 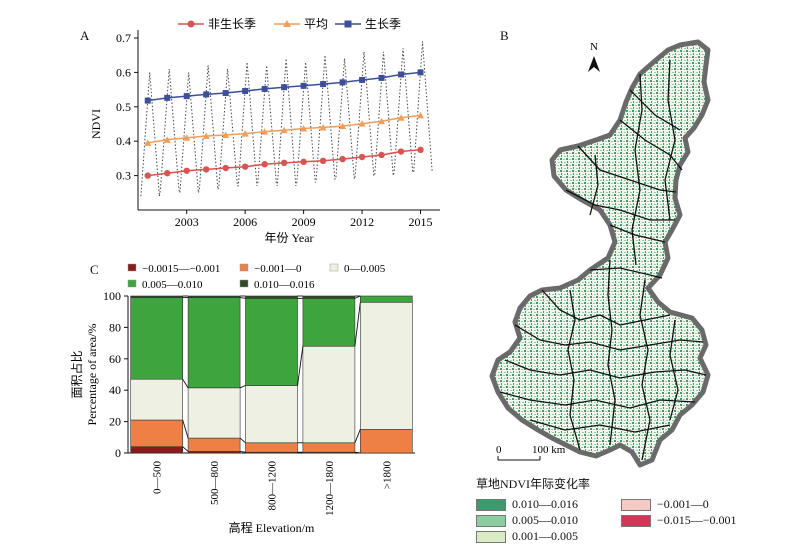 What do you see at coordinates (499, 450) in the screenshot?
I see `scale-zero: 0` at bounding box center [499, 450].